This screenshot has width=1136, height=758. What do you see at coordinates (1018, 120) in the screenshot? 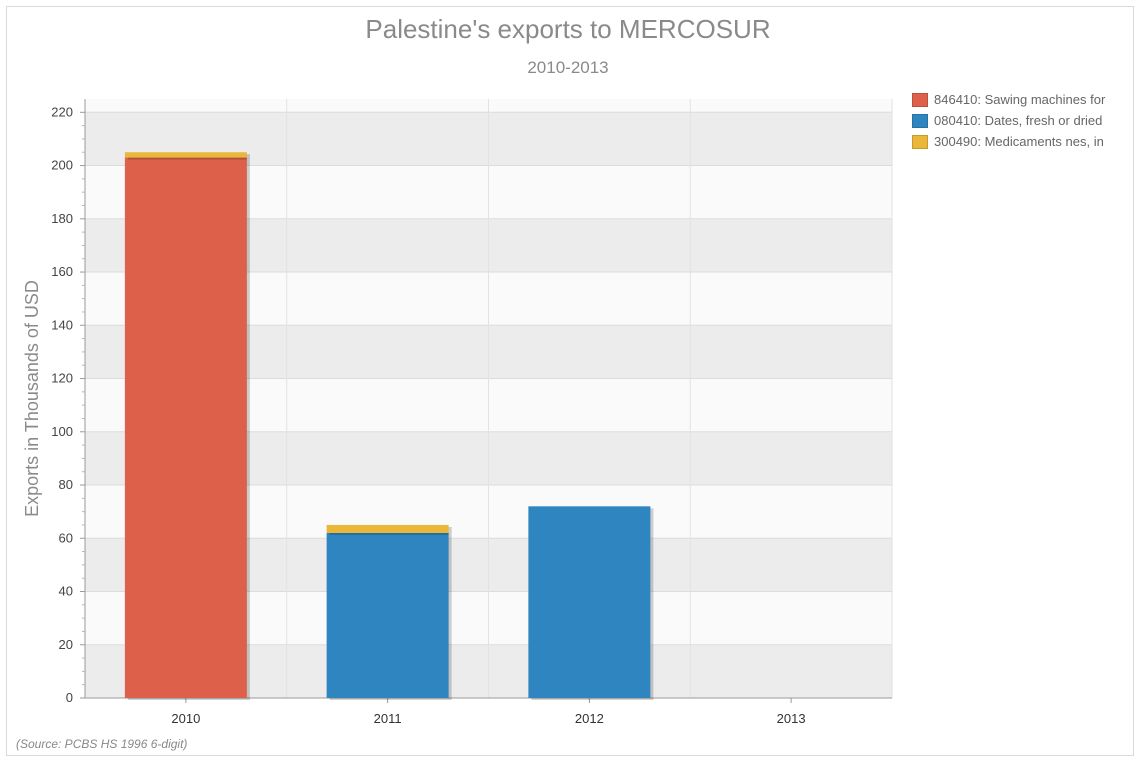
I see `legend-label: 080410: Dates, fresh or dried` at bounding box center [1018, 120].